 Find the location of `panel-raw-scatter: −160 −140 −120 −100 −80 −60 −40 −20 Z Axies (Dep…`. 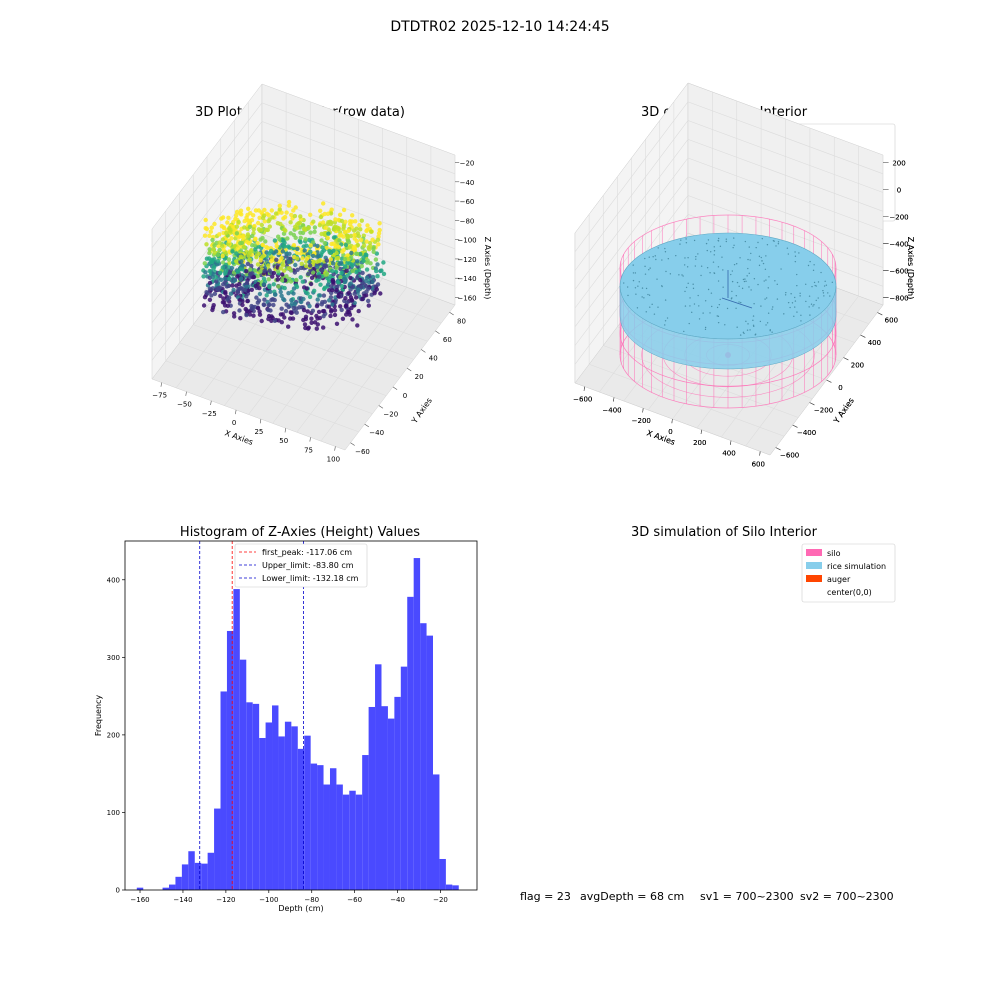

panel-raw-scatter: −160 −140 −120 −100 −80 −60 −40 −20 Z Axies (Dep… is located at coordinates (321, 273).